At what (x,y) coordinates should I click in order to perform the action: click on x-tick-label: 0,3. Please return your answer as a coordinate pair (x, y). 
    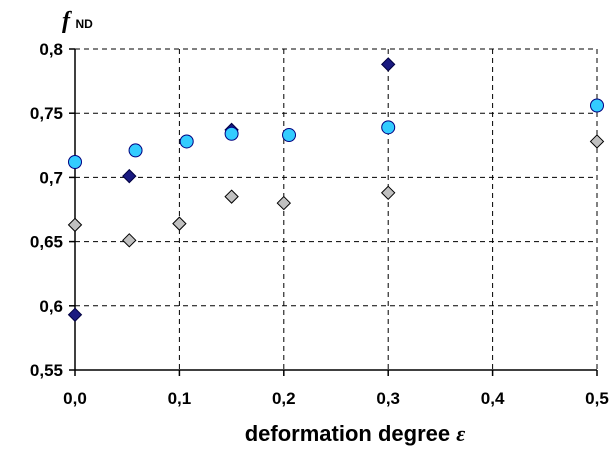
    Looking at the image, I should click on (388, 398).